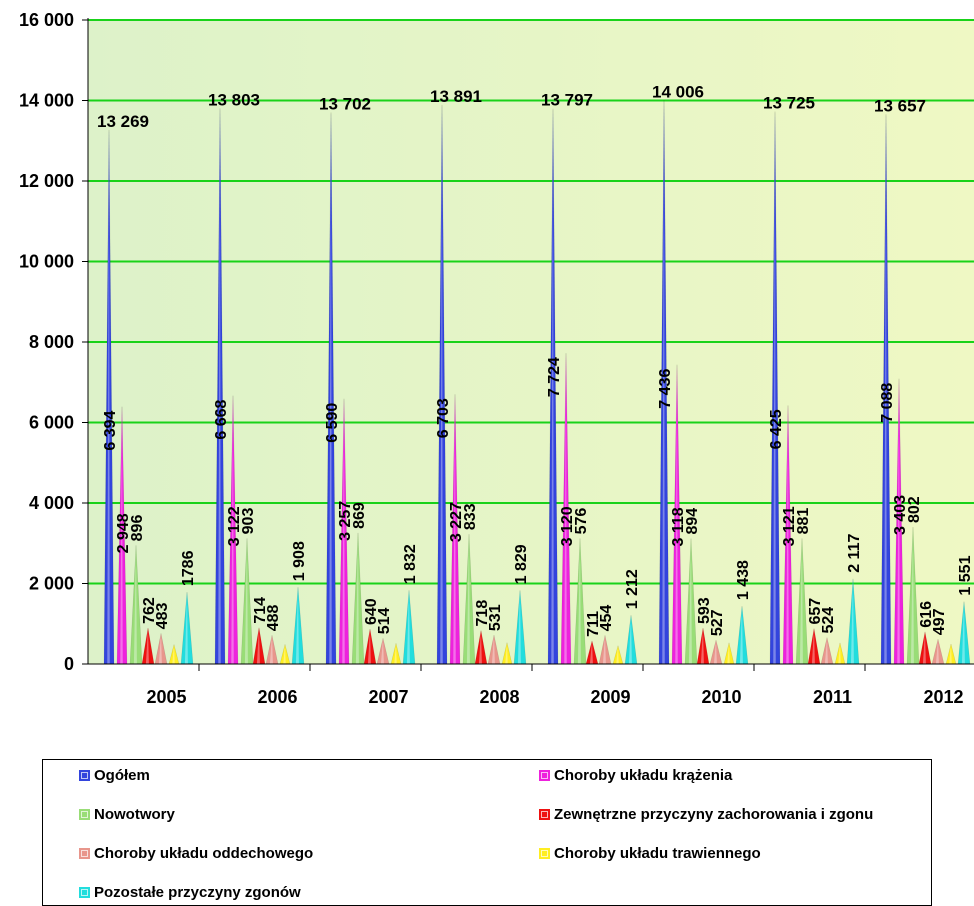 This screenshot has width=974, height=906. I want to click on legend-item-pozostale: Pozostałe przyczyny zgonów, so click(190, 892).